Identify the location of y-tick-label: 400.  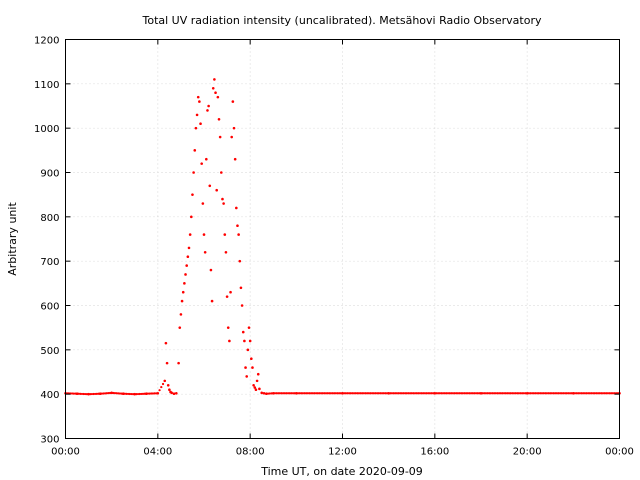
(49, 395).